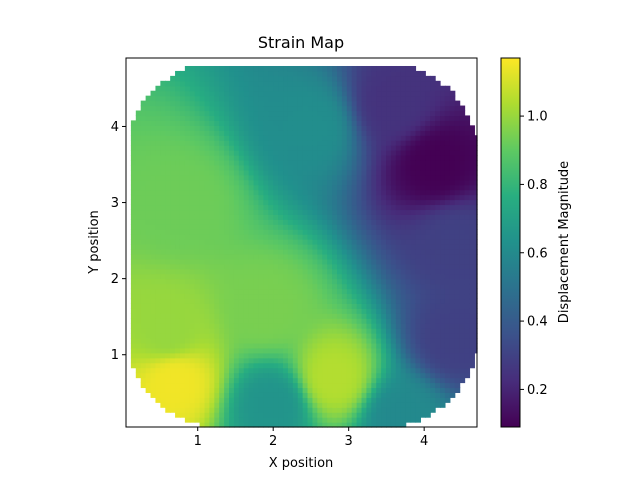  What do you see at coordinates (424, 441) in the screenshot?
I see `x-tick-label: 4` at bounding box center [424, 441].